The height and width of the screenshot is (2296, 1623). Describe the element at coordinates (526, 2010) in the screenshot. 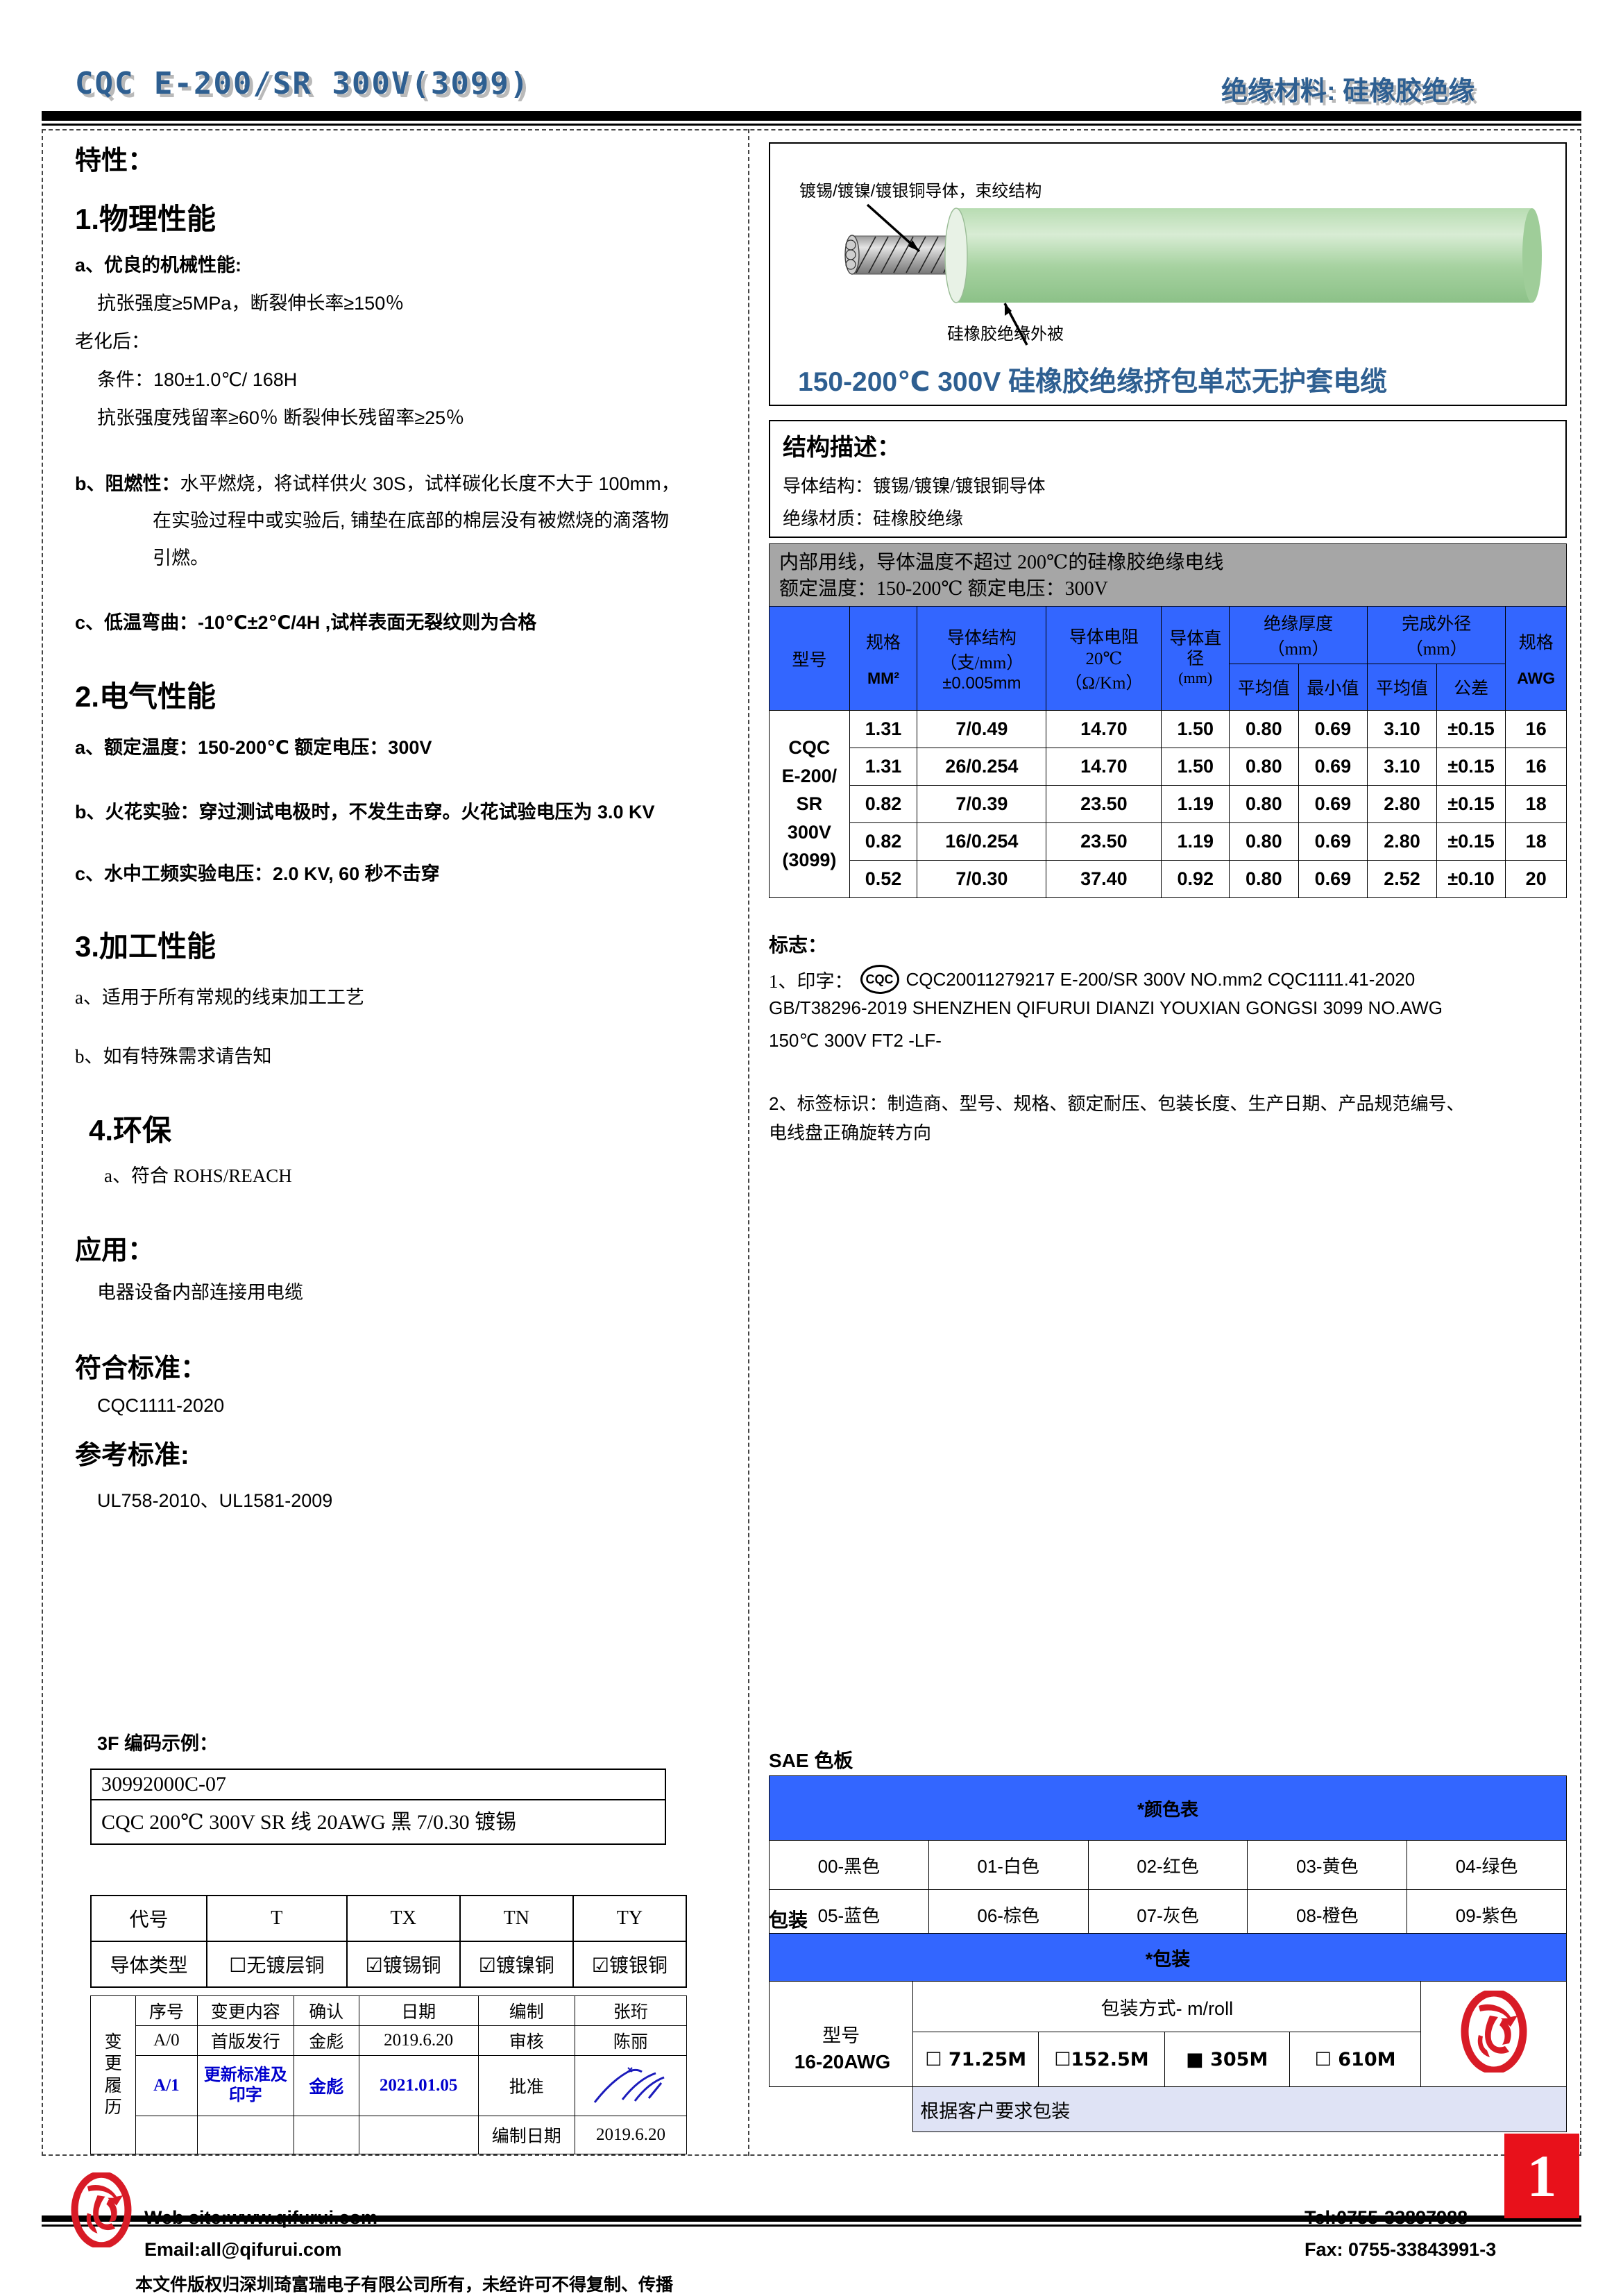

I see `rev-header-4: 编制` at that location.